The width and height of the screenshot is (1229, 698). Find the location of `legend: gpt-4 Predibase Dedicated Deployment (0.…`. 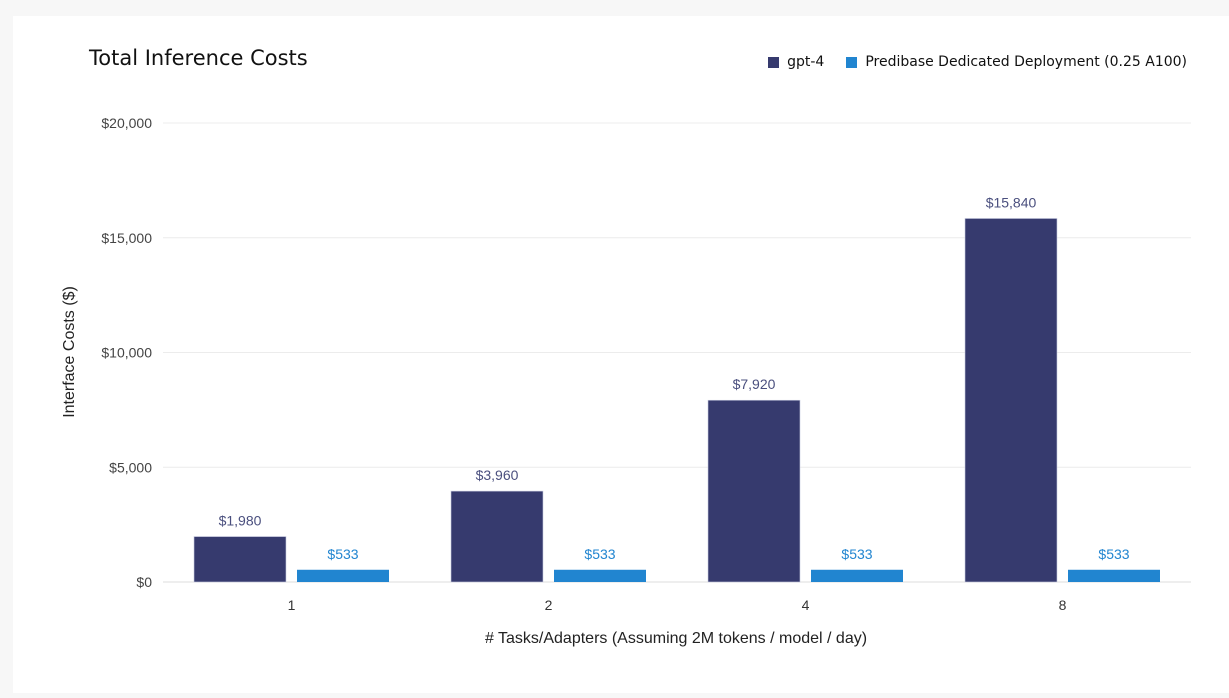

legend: gpt-4 Predibase Dedicated Deployment (0.… is located at coordinates (966, 62).